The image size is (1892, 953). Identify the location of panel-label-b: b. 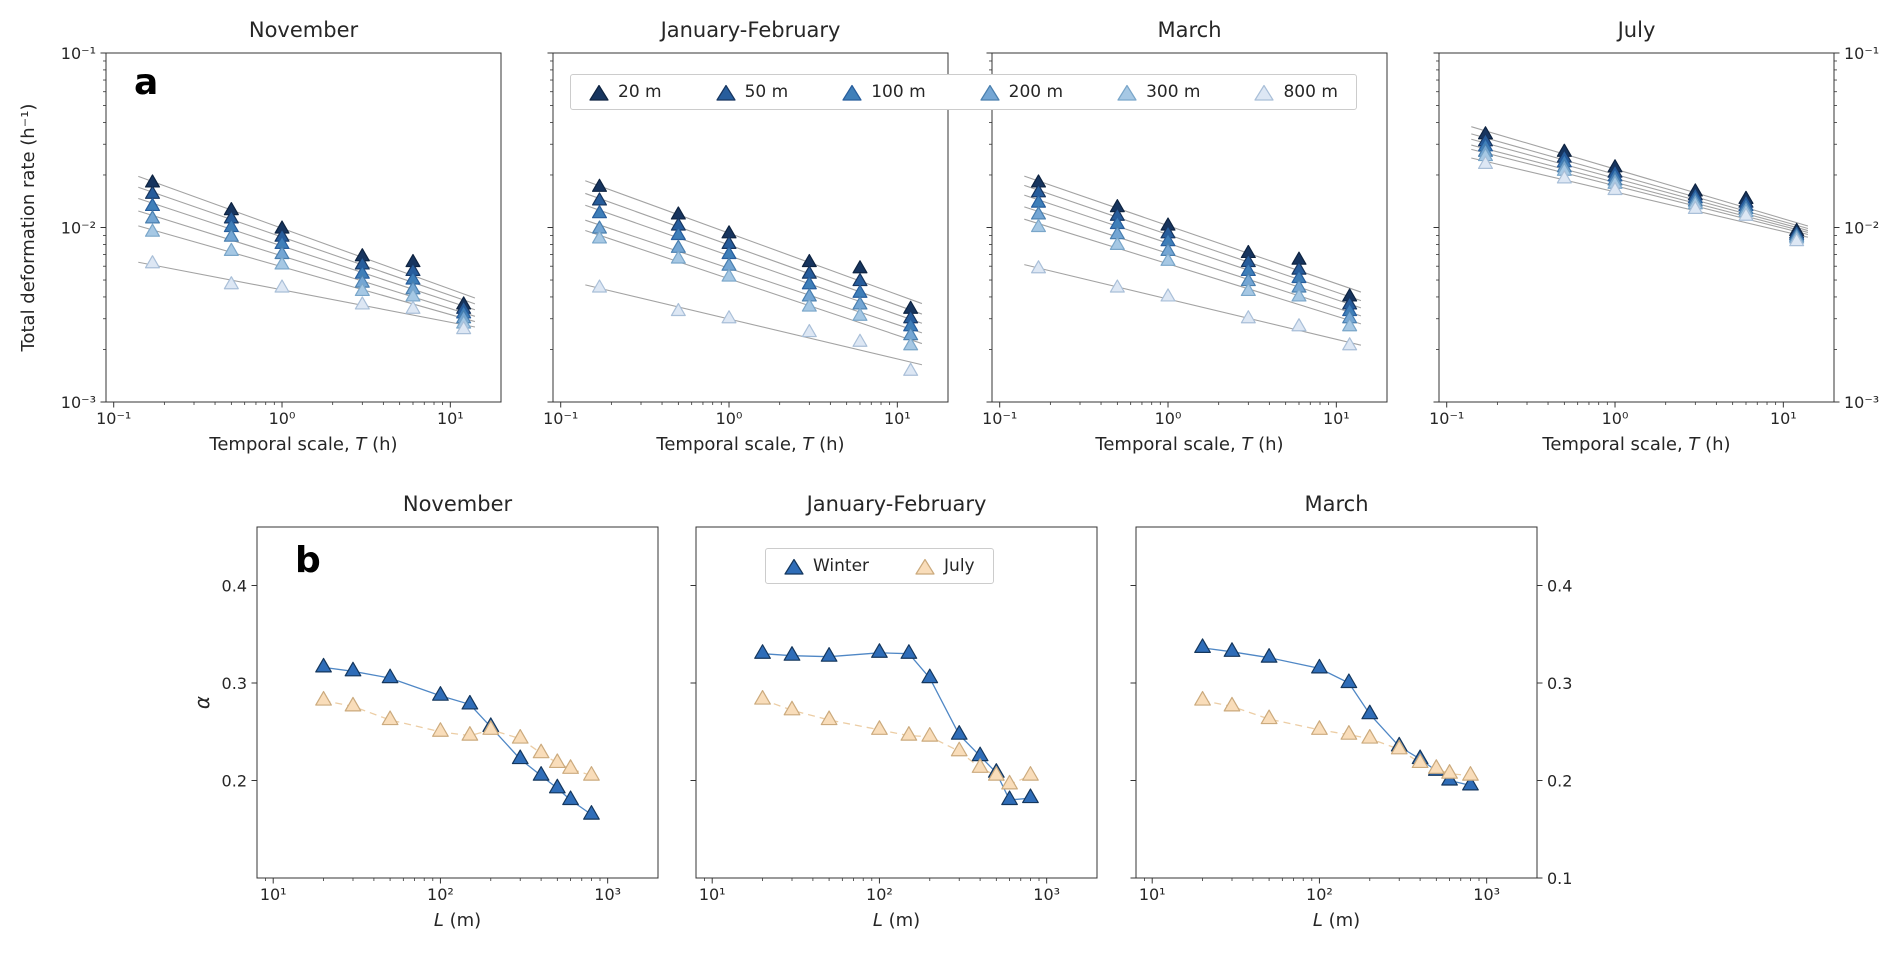
(308, 560).